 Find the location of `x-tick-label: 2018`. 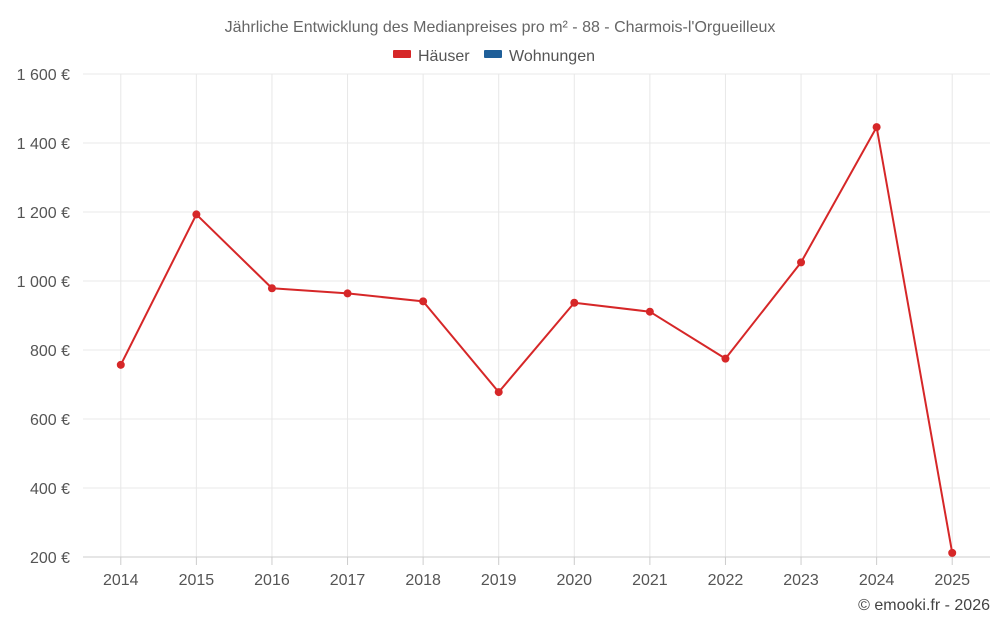

x-tick-label: 2018 is located at coordinates (423, 580).